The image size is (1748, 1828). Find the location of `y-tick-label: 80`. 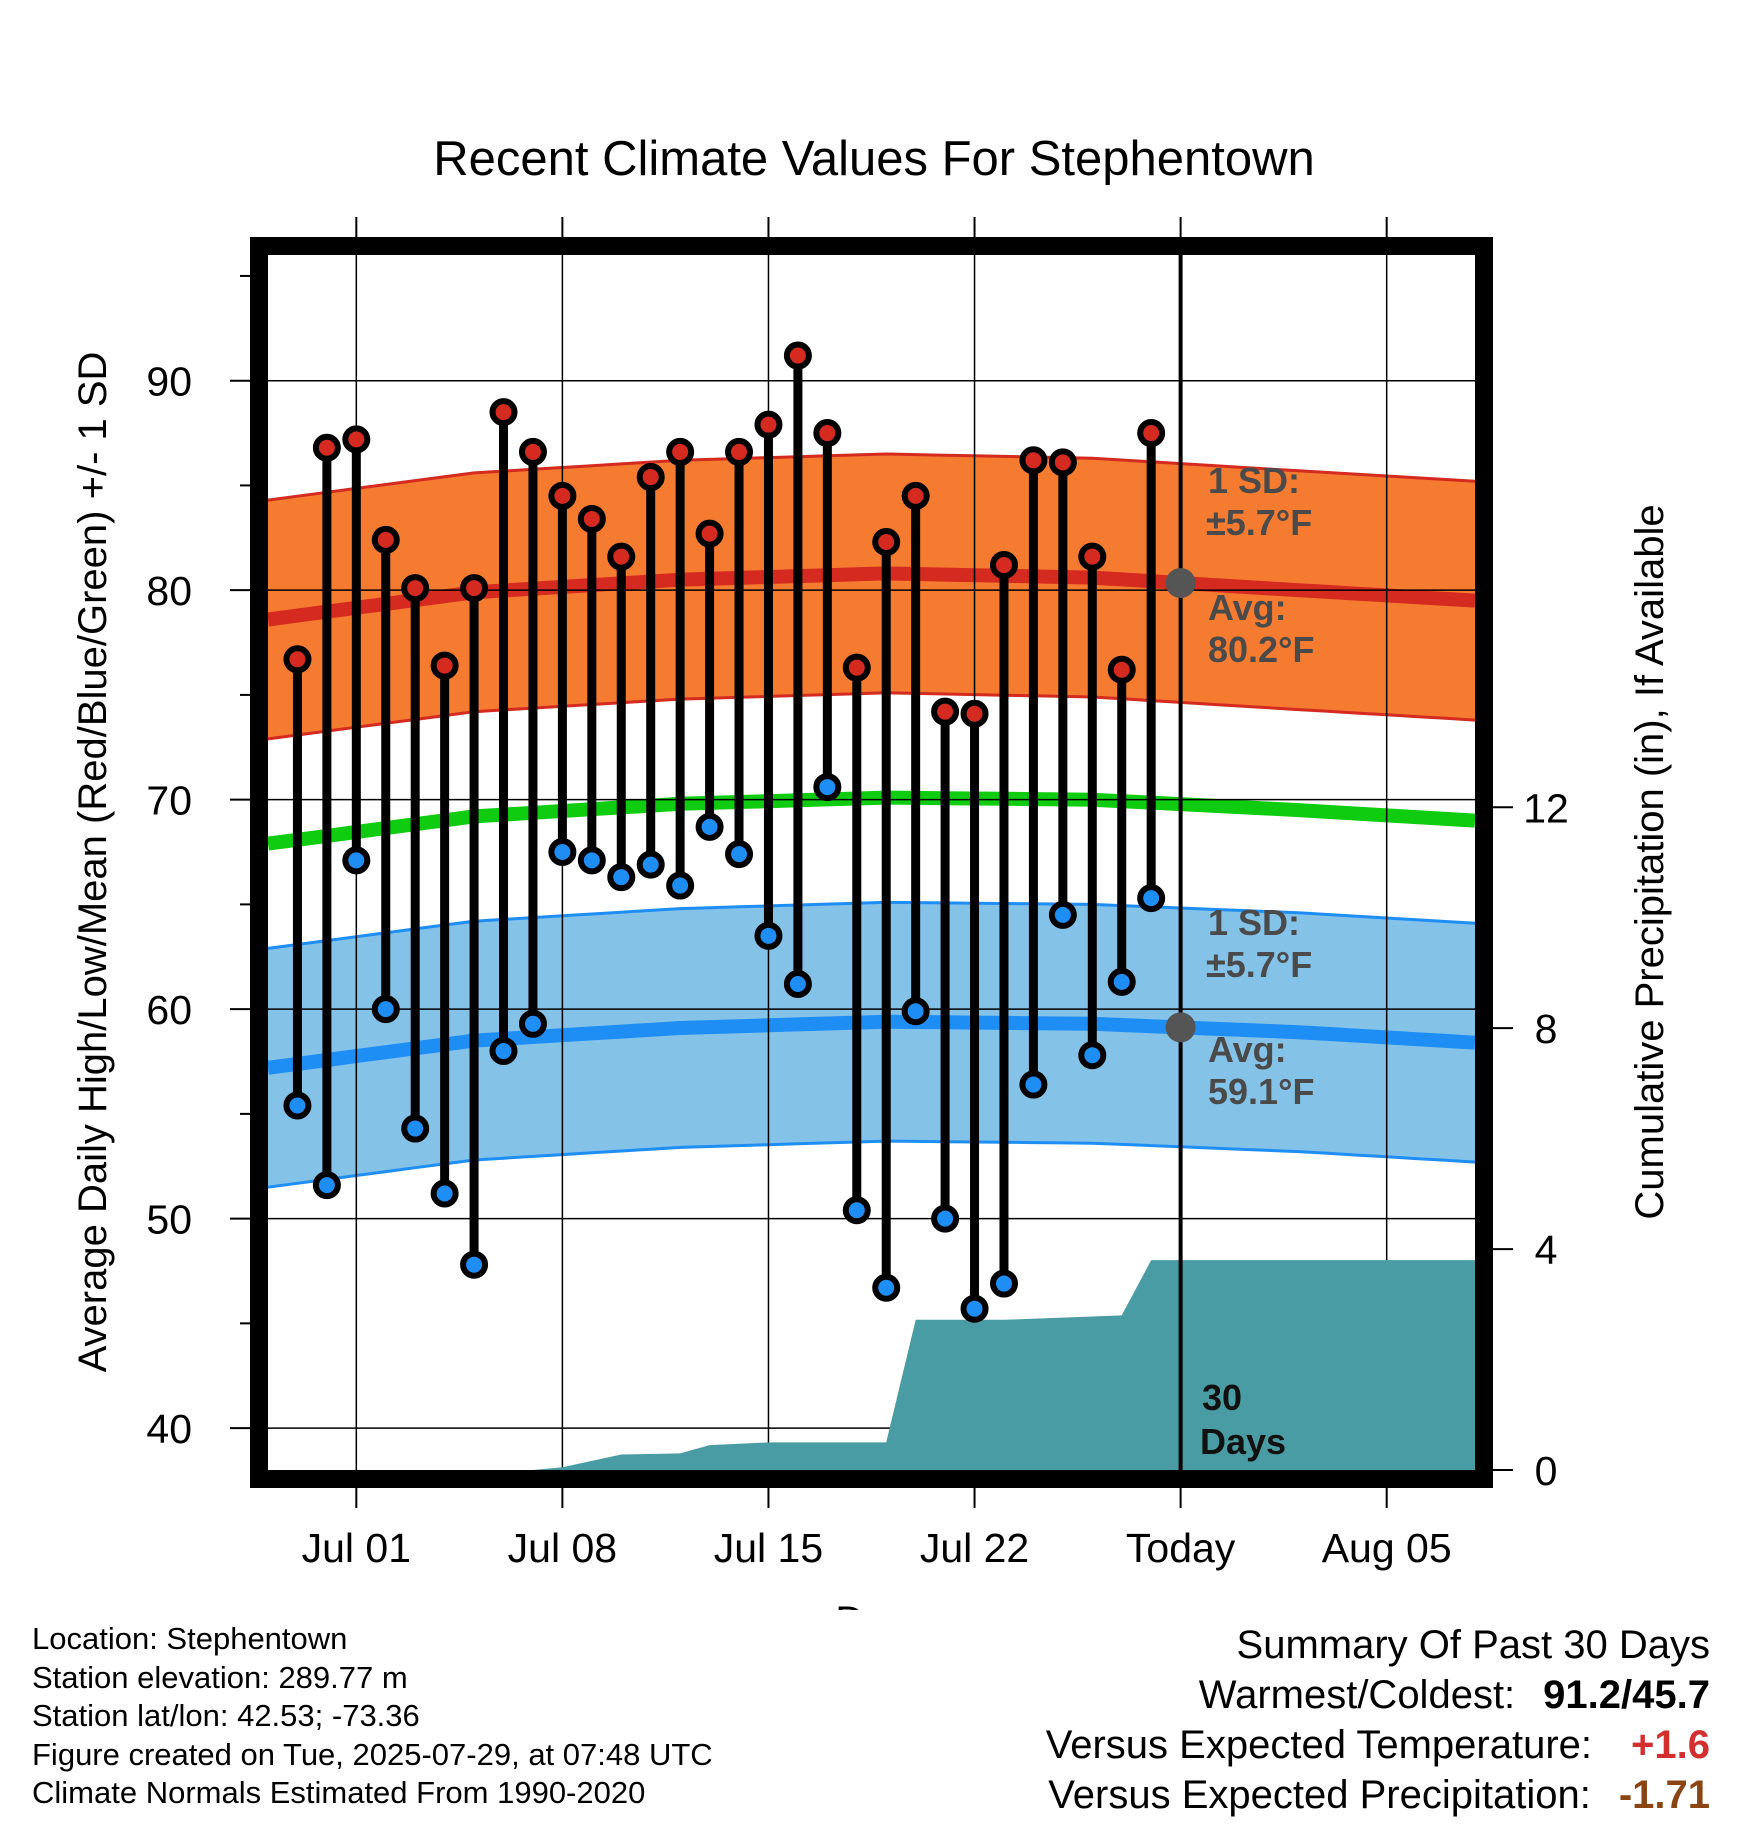

y-tick-label: 80 is located at coordinates (169, 591).